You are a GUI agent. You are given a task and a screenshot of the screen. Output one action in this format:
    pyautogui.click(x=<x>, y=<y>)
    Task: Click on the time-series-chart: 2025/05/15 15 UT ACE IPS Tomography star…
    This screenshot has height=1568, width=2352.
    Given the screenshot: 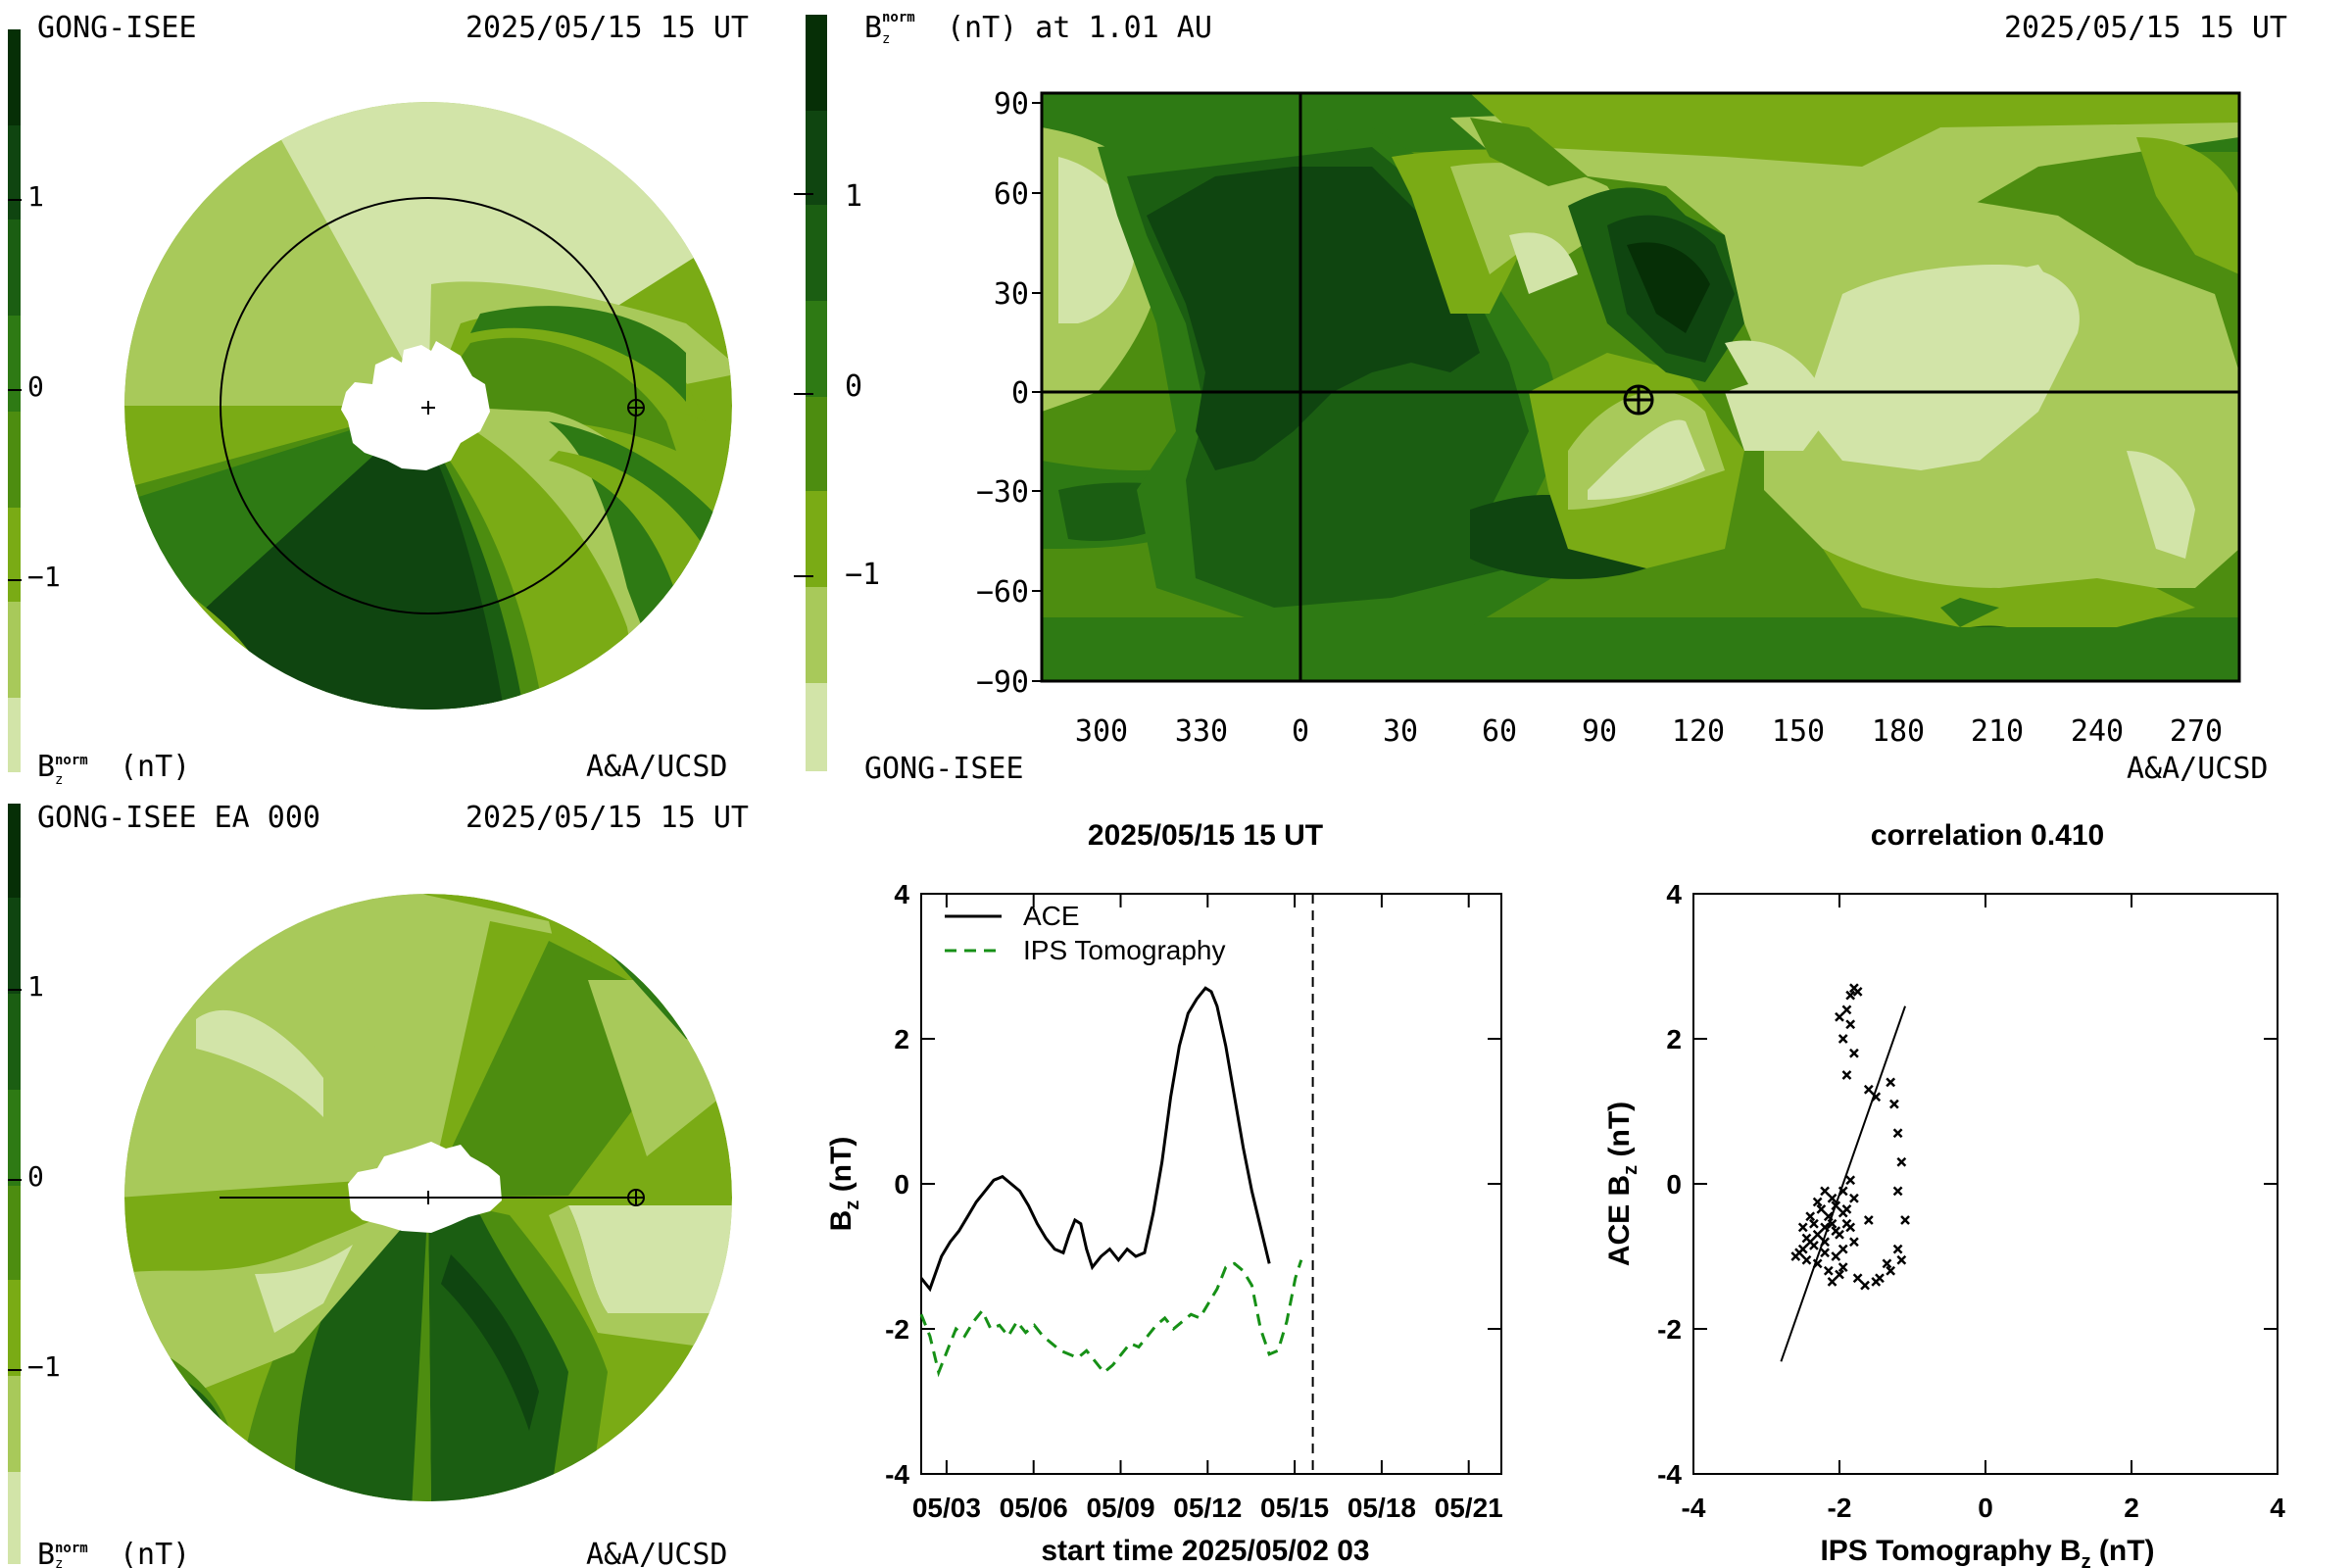 What is the action you would take?
    pyautogui.click(x=1164, y=1193)
    